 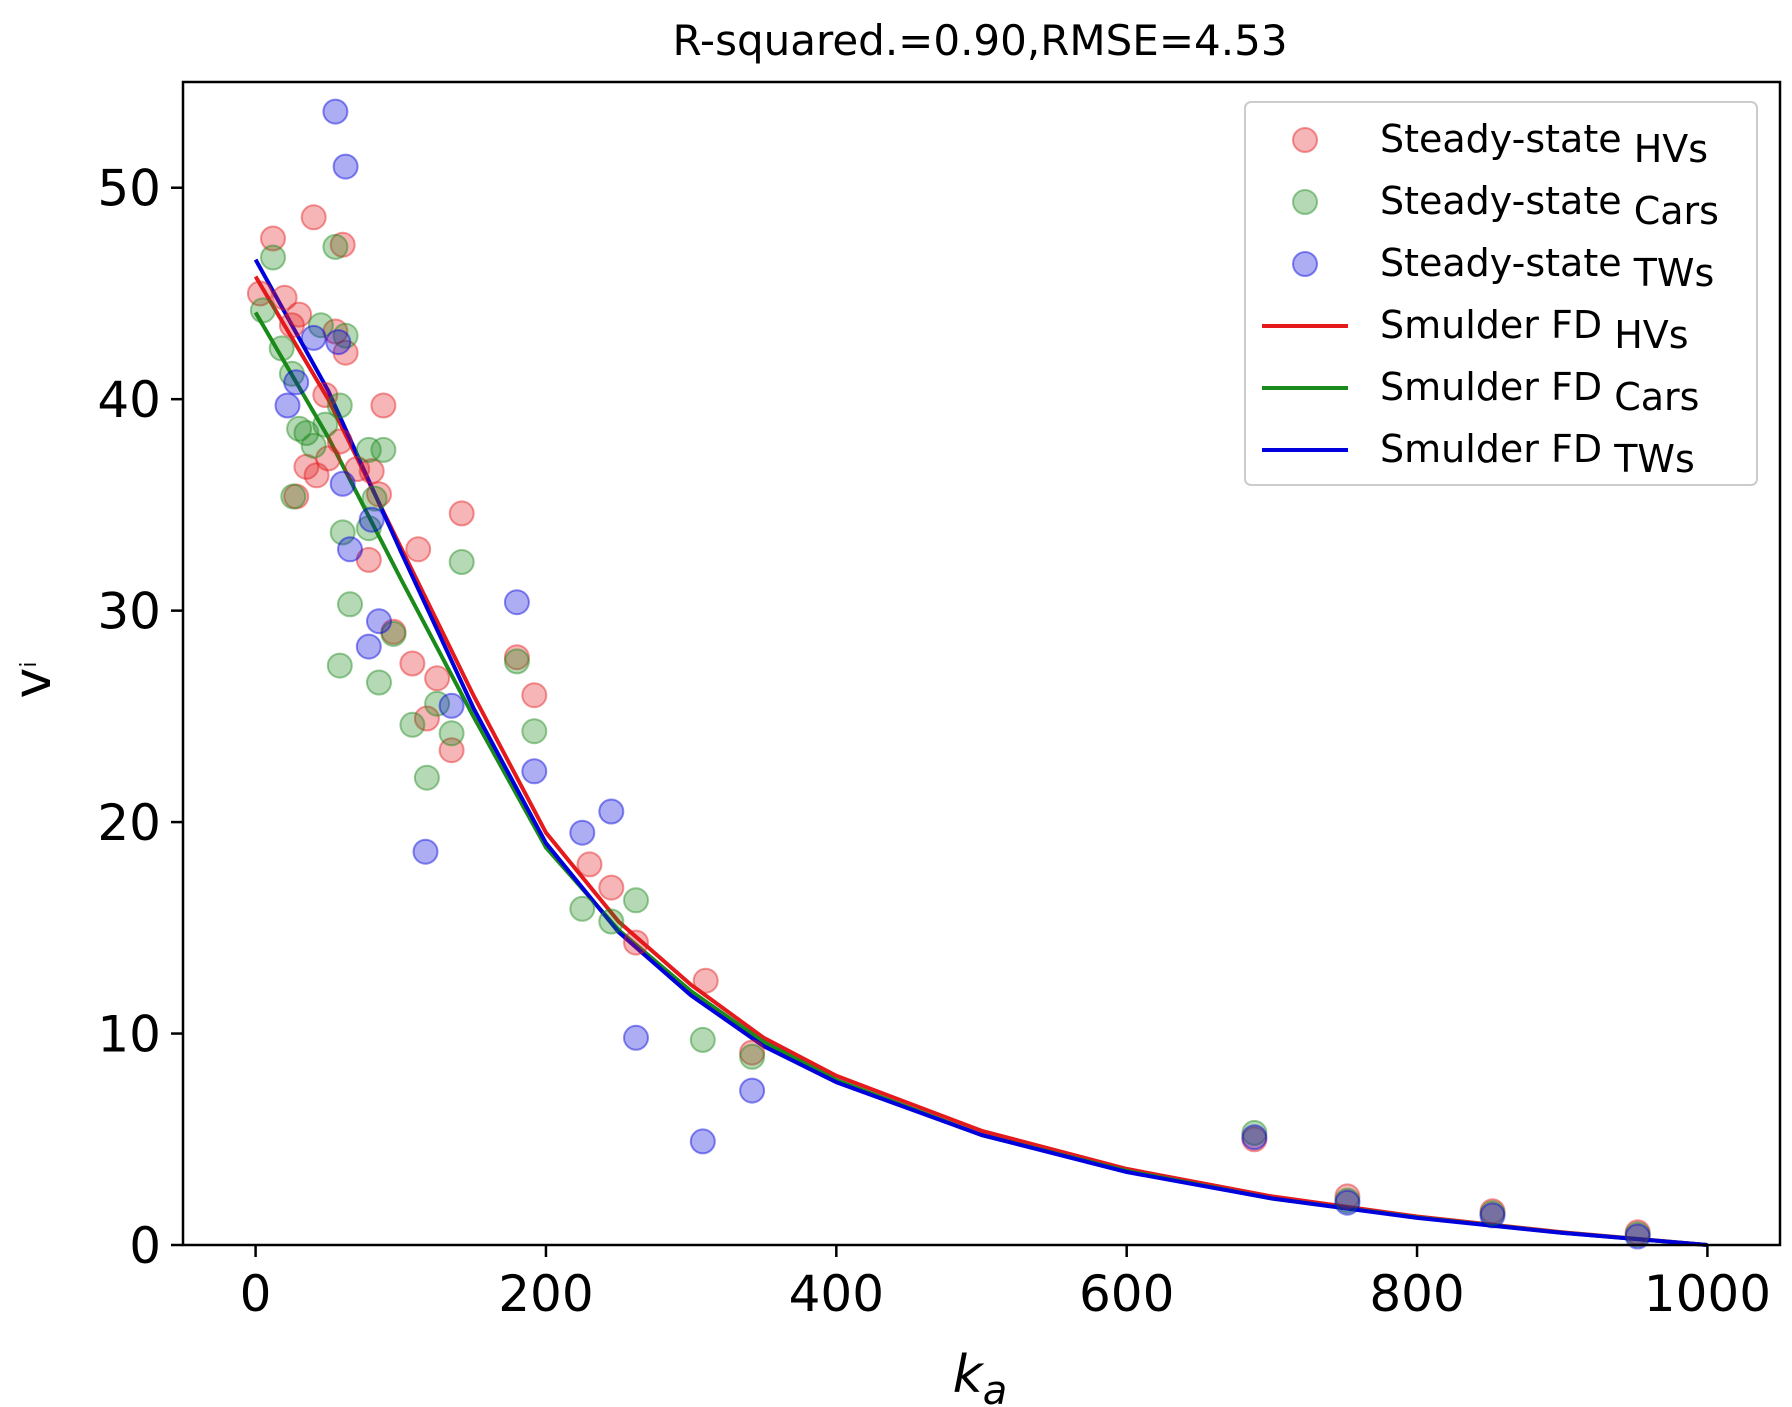 I want to click on chart-title: R-squared.=0.90,RMSE=4.53, so click(x=979, y=40).